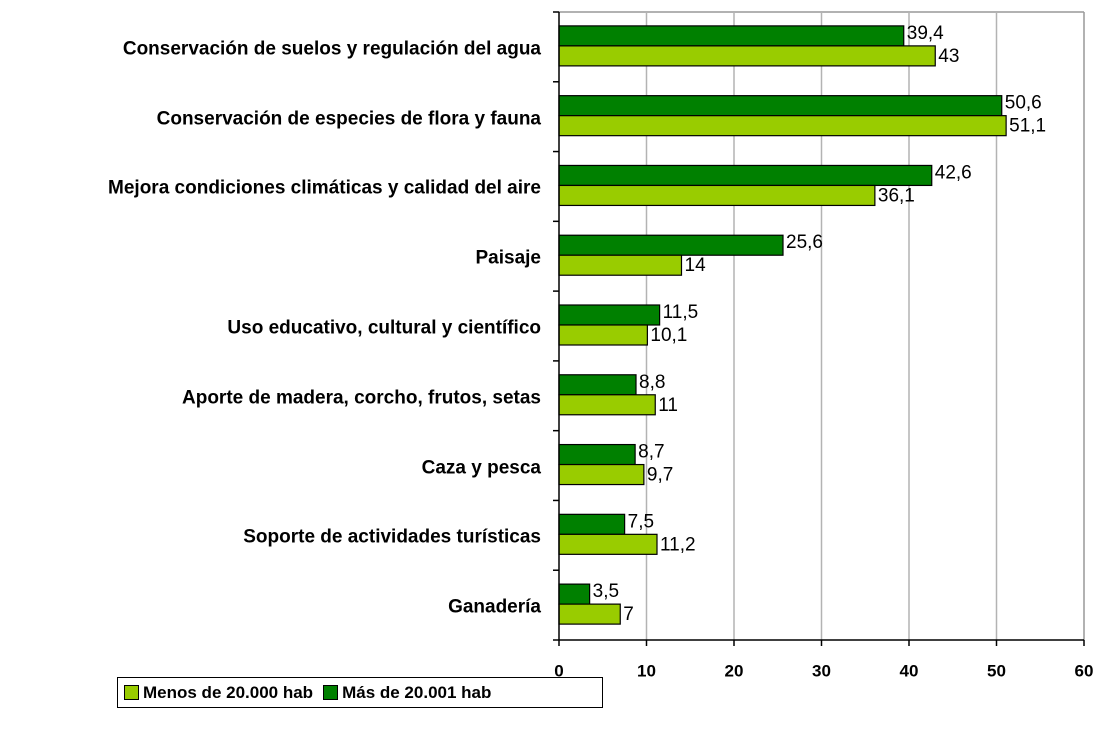 Image resolution: width=1098 pixels, height=731 pixels. What do you see at coordinates (652, 382) in the screenshot?
I see `data-label: 8,8` at bounding box center [652, 382].